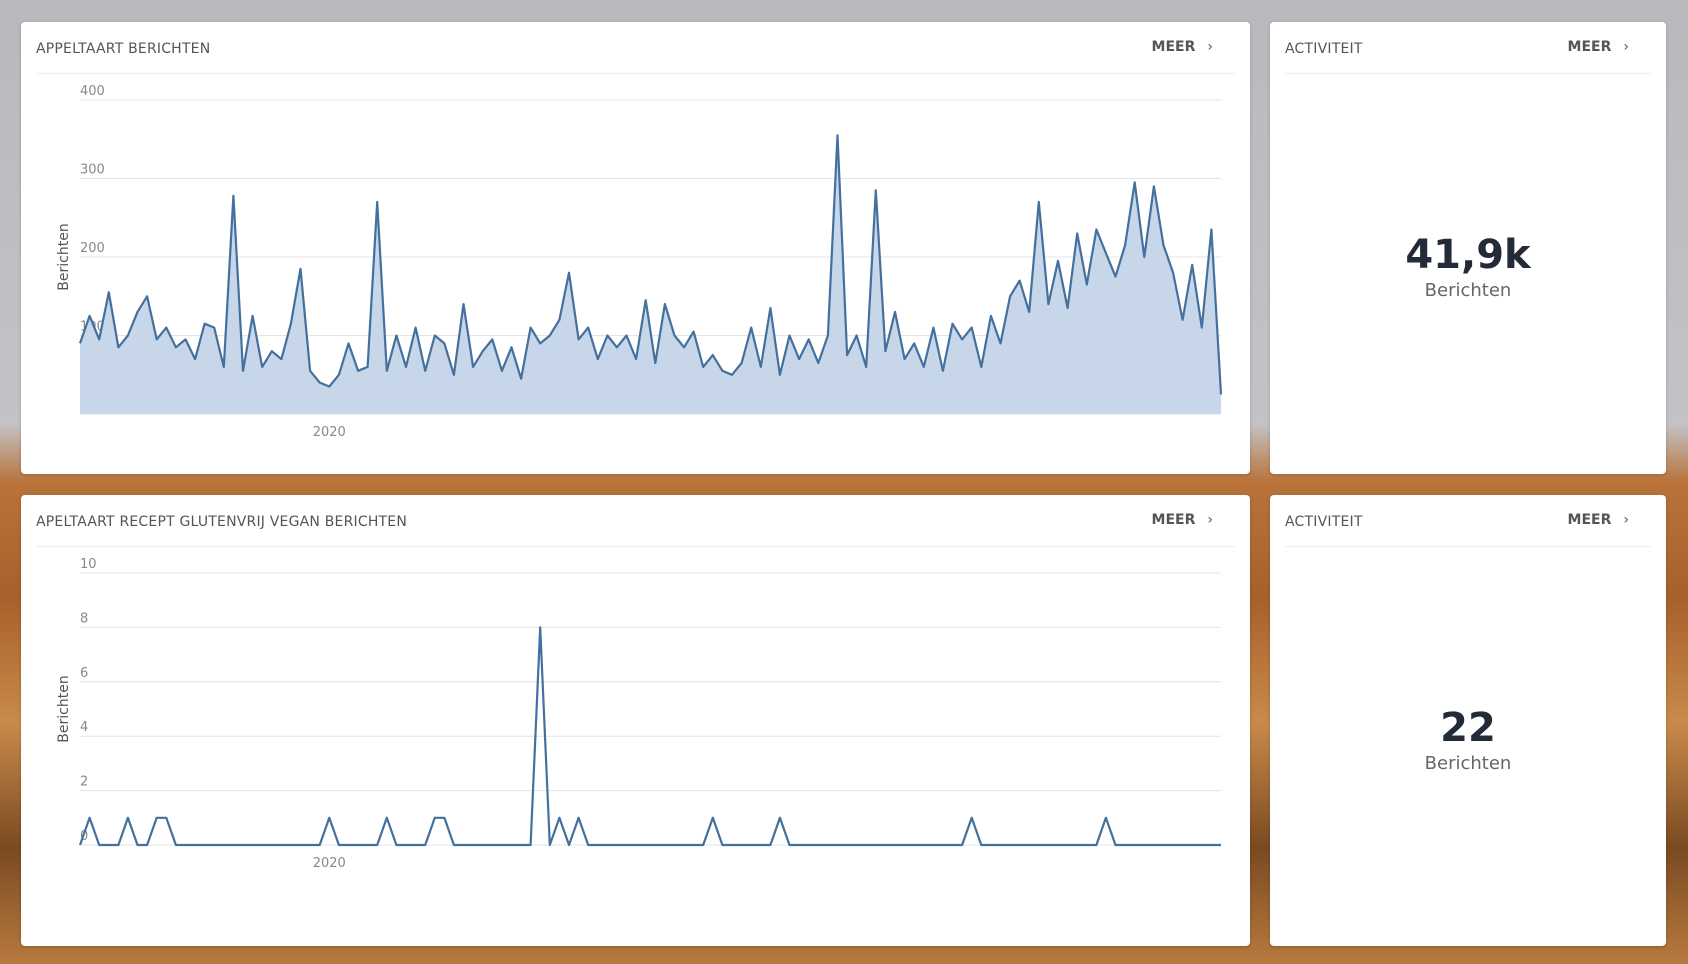 Image resolution: width=1688 pixels, height=964 pixels. What do you see at coordinates (84, 618) in the screenshot?
I see `y-tick-label: 8` at bounding box center [84, 618].